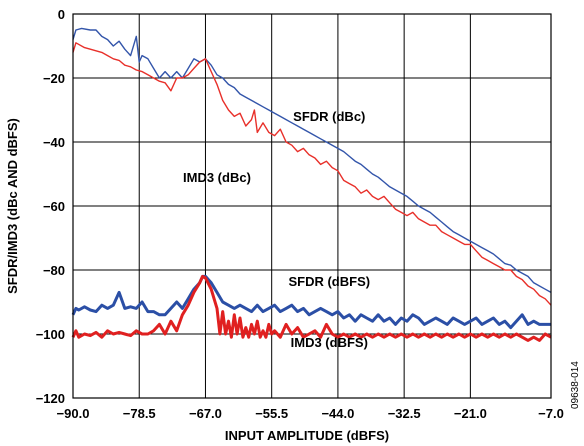 This screenshot has width=584, height=446. I want to click on figure-id: 09638-014, so click(575, 385).